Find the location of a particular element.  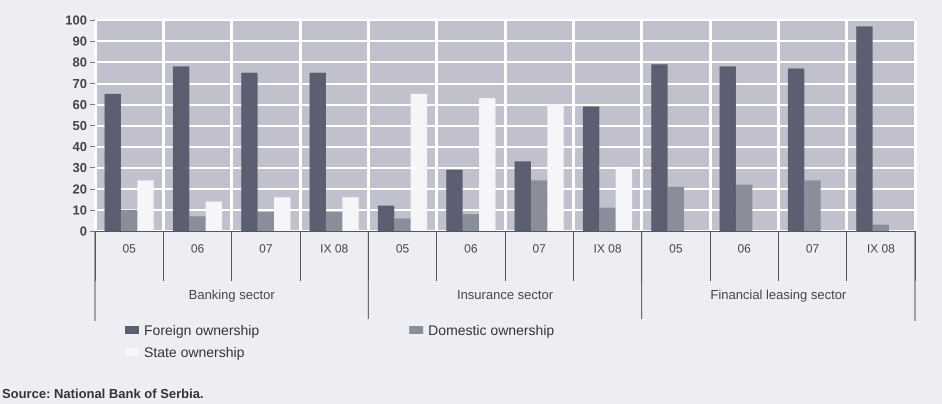

legend-label: Foreign ownership is located at coordinates (202, 330).